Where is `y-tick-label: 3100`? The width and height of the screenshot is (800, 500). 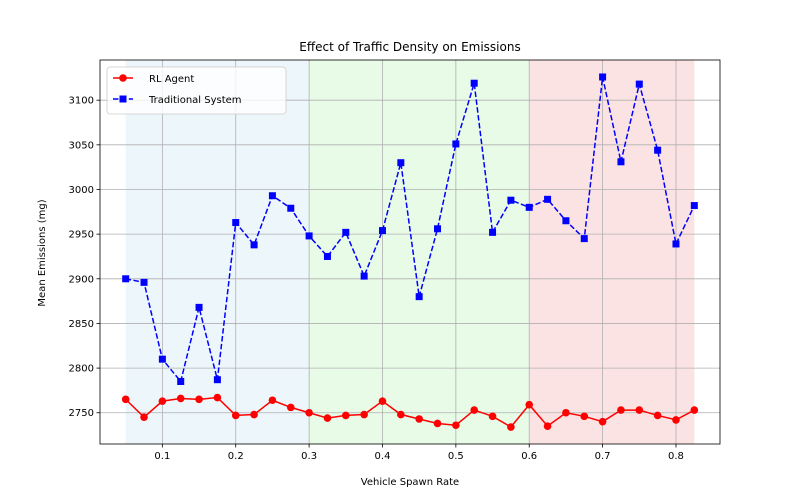 y-tick-label: 3100 is located at coordinates (81, 101).